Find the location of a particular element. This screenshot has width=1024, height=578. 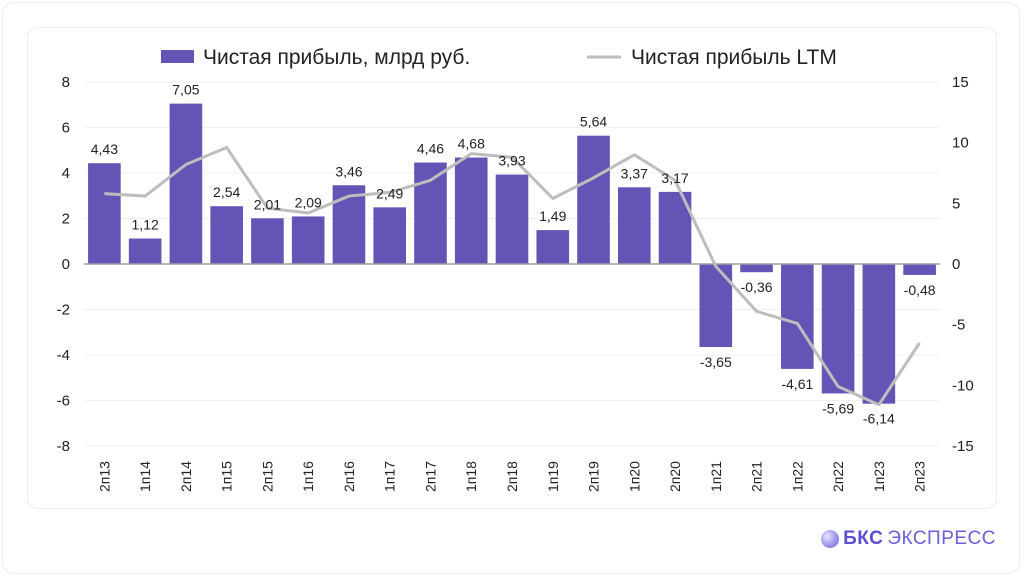

data-label: 2,54 is located at coordinates (226, 192).